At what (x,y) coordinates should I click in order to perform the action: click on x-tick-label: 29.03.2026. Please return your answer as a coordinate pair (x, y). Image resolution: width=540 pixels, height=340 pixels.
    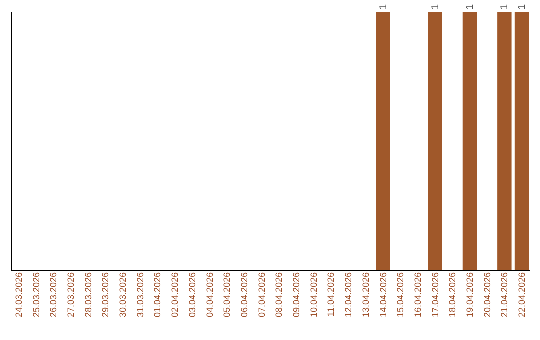
    Looking at the image, I should click on (105, 295).